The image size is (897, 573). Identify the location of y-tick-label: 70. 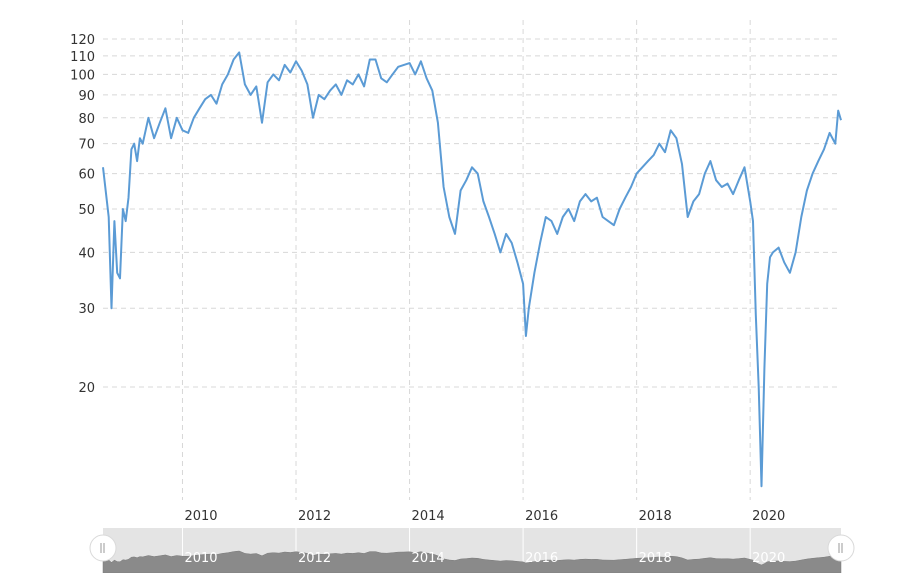
(86, 145).